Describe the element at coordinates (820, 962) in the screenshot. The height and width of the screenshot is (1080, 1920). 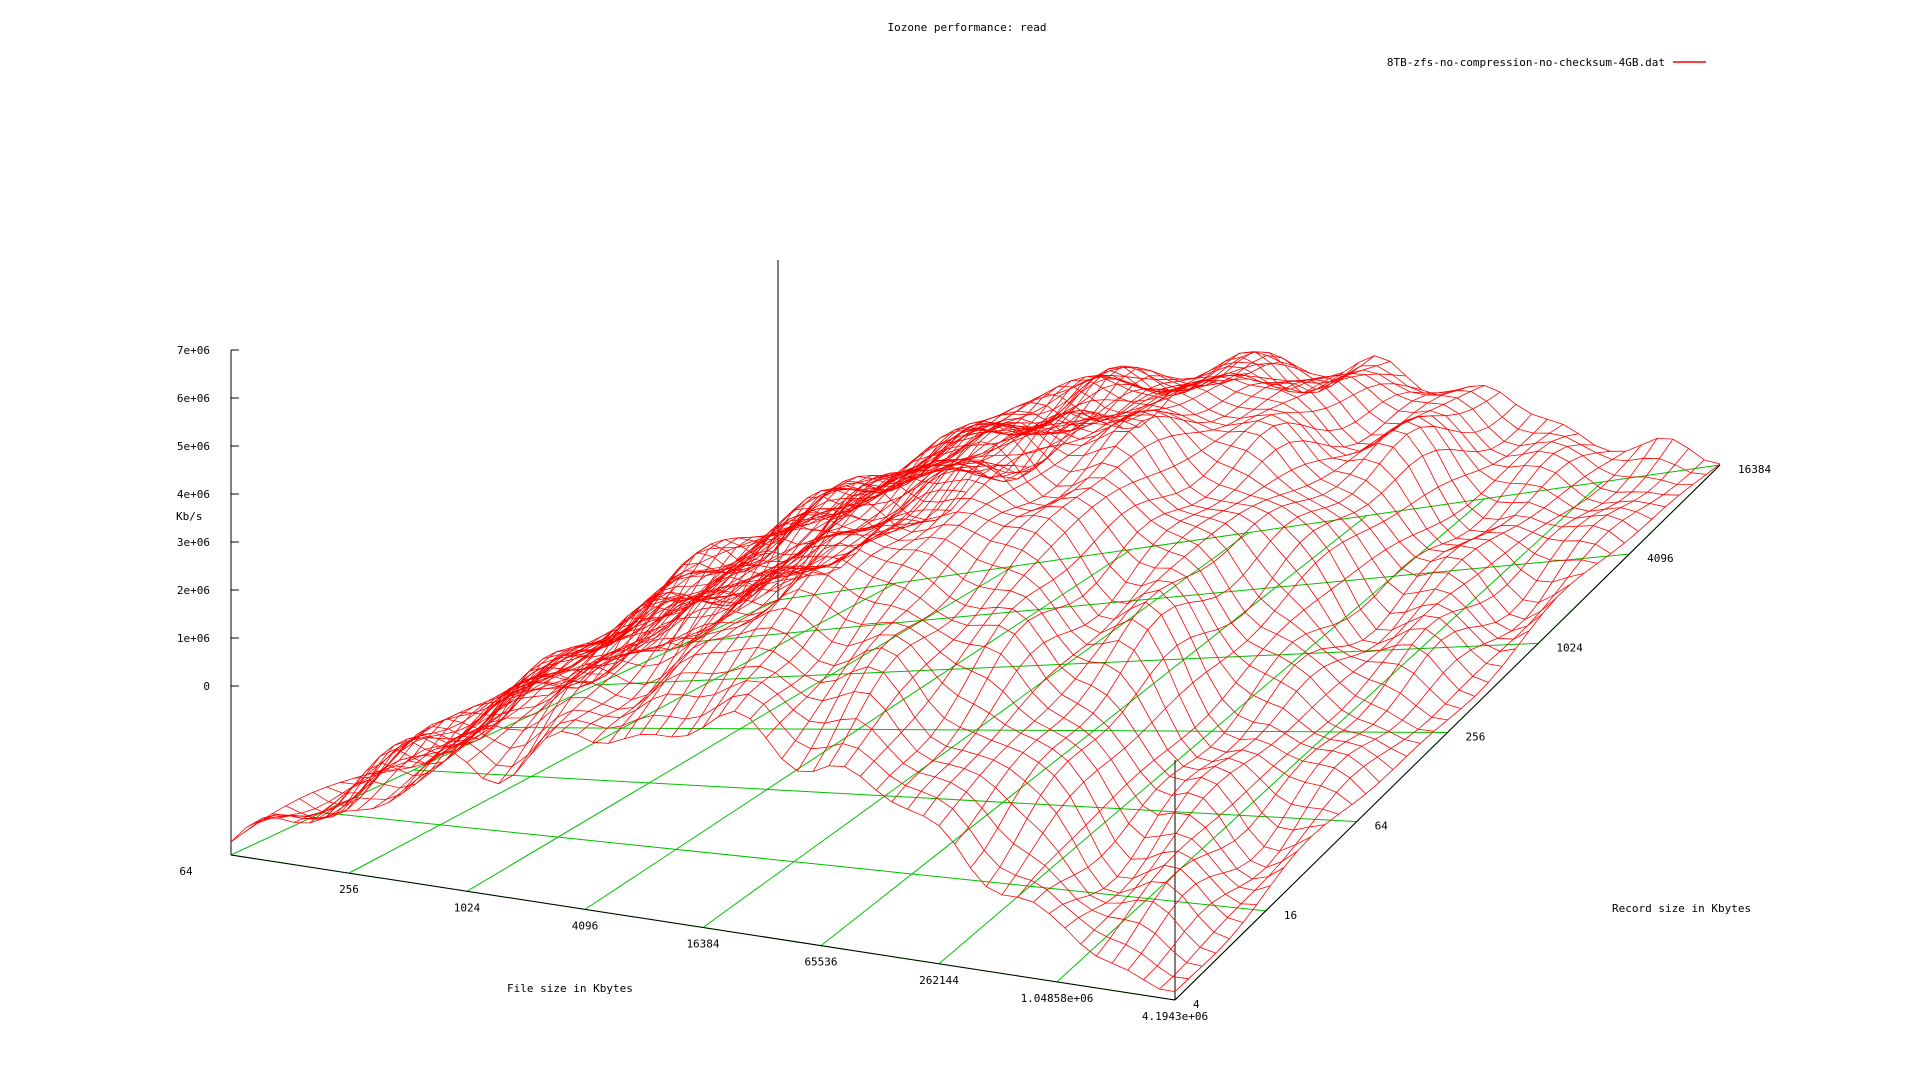
I see `x-tick-label: 65536` at that location.